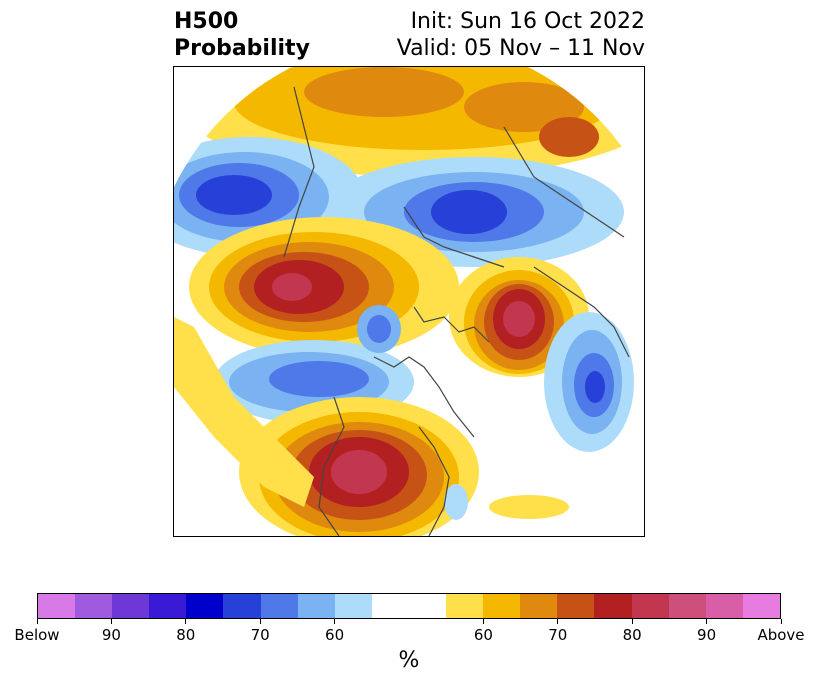 Image resolution: width=819 pixels, height=686 pixels. Describe the element at coordinates (520, 48) in the screenshot. I see `valid-range: Valid: 05 Nov – 11 Nov` at that location.